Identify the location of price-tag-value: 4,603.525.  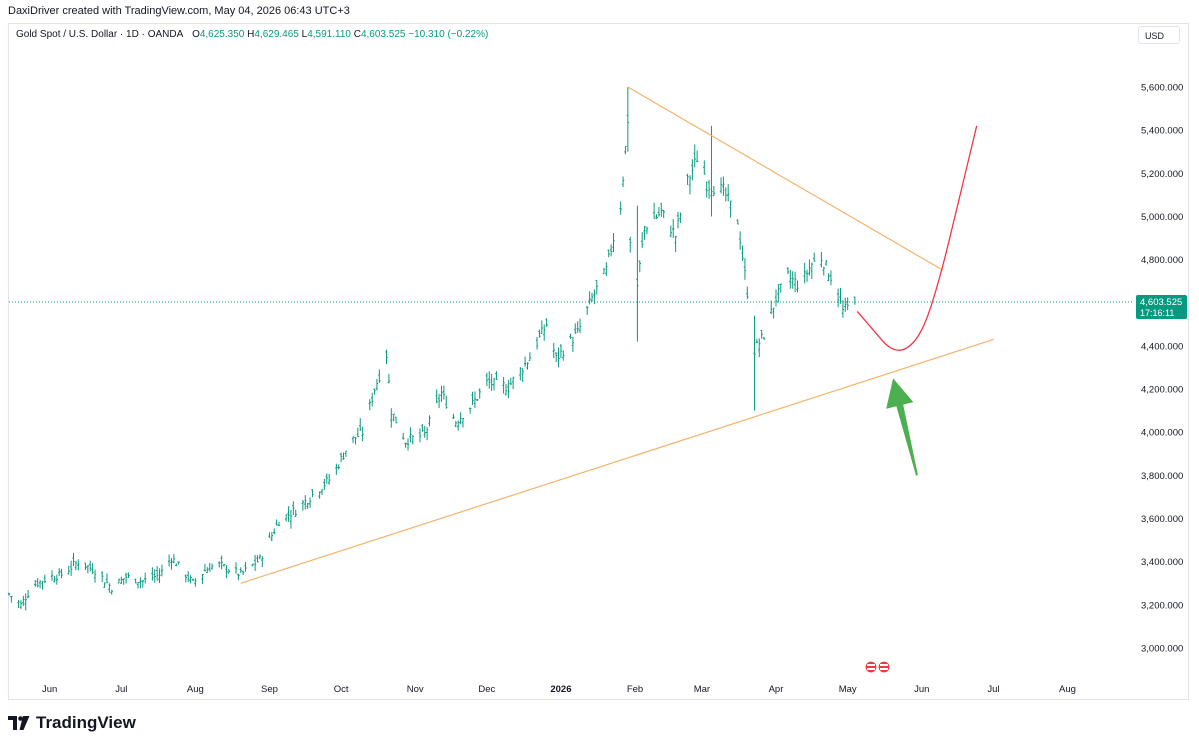
(1161, 302).